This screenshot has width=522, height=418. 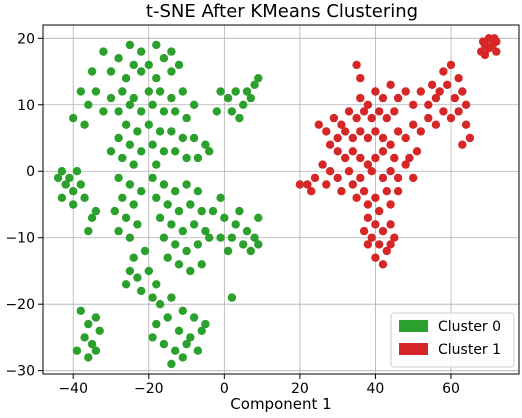 What do you see at coordinates (280, 404) in the screenshot?
I see `x-axis-label: Component 1` at bounding box center [280, 404].